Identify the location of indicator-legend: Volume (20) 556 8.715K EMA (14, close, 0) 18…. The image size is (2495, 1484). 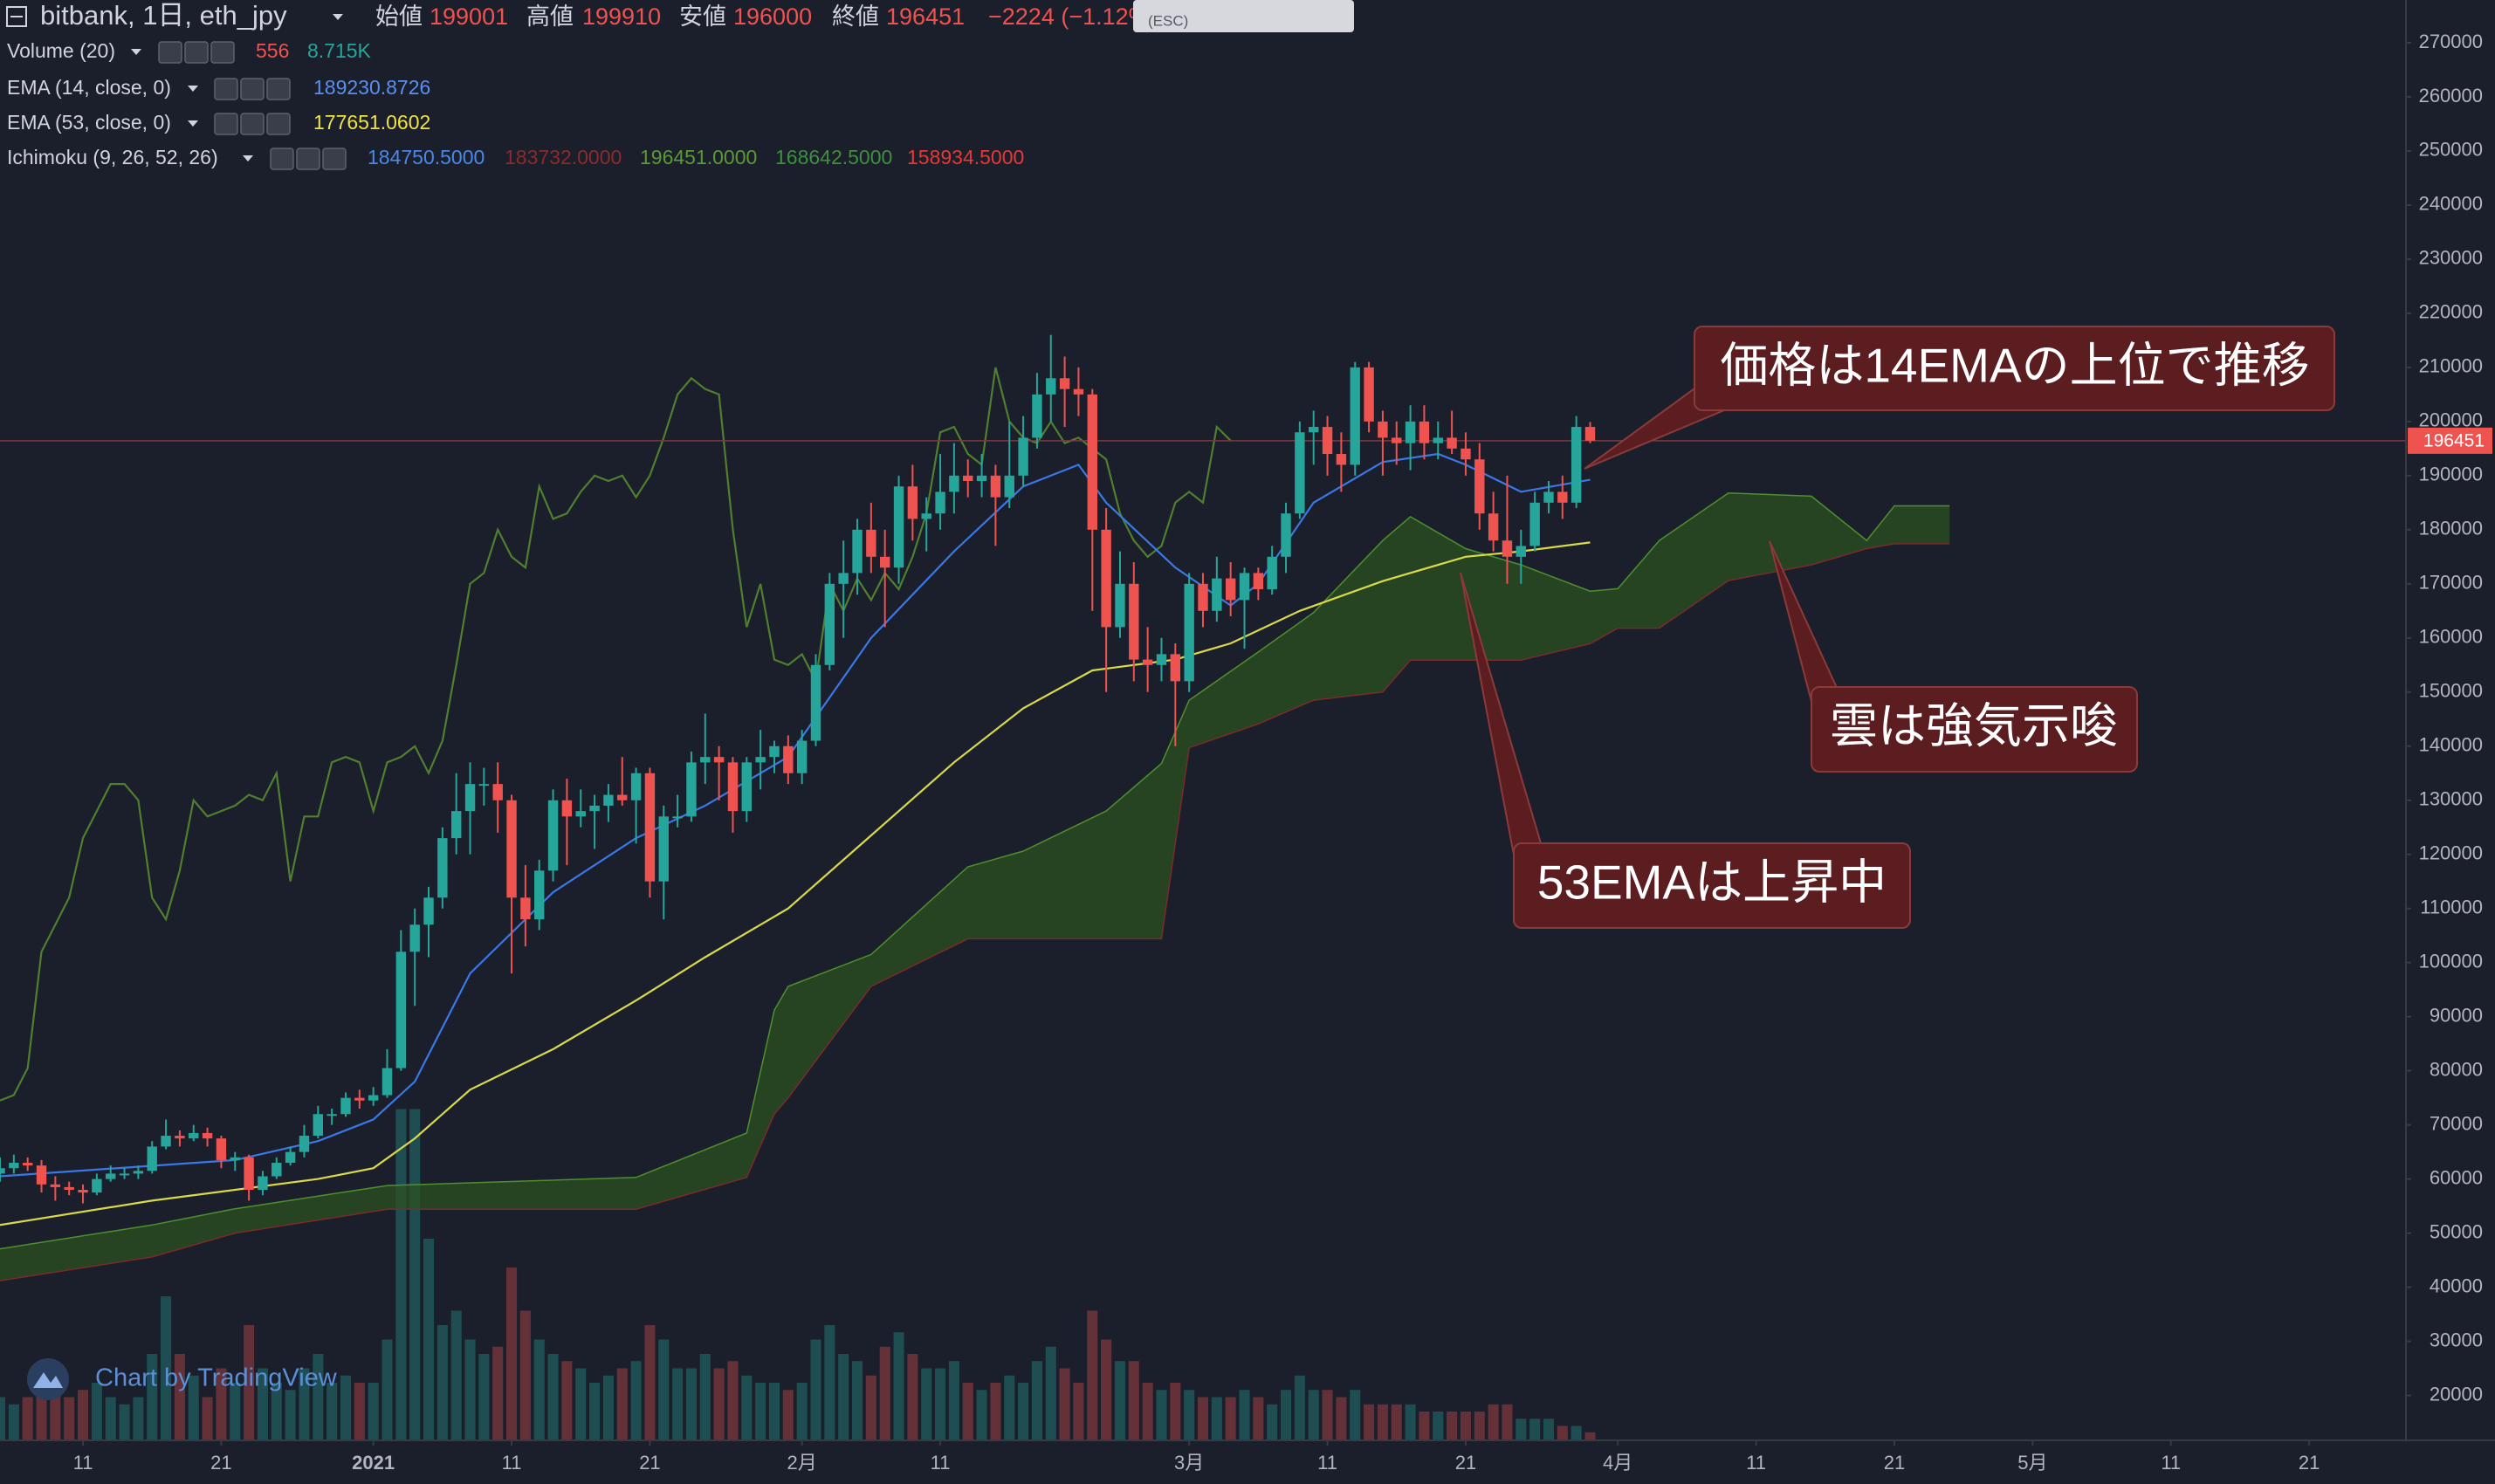
(515, 104).